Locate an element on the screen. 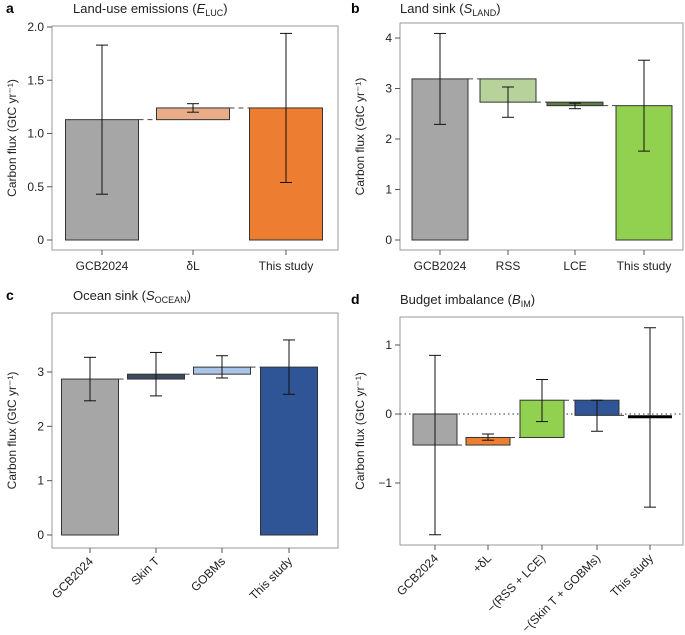 This screenshot has width=685, height=635. panel-title: Land sink (SLAND) is located at coordinates (450, 9).